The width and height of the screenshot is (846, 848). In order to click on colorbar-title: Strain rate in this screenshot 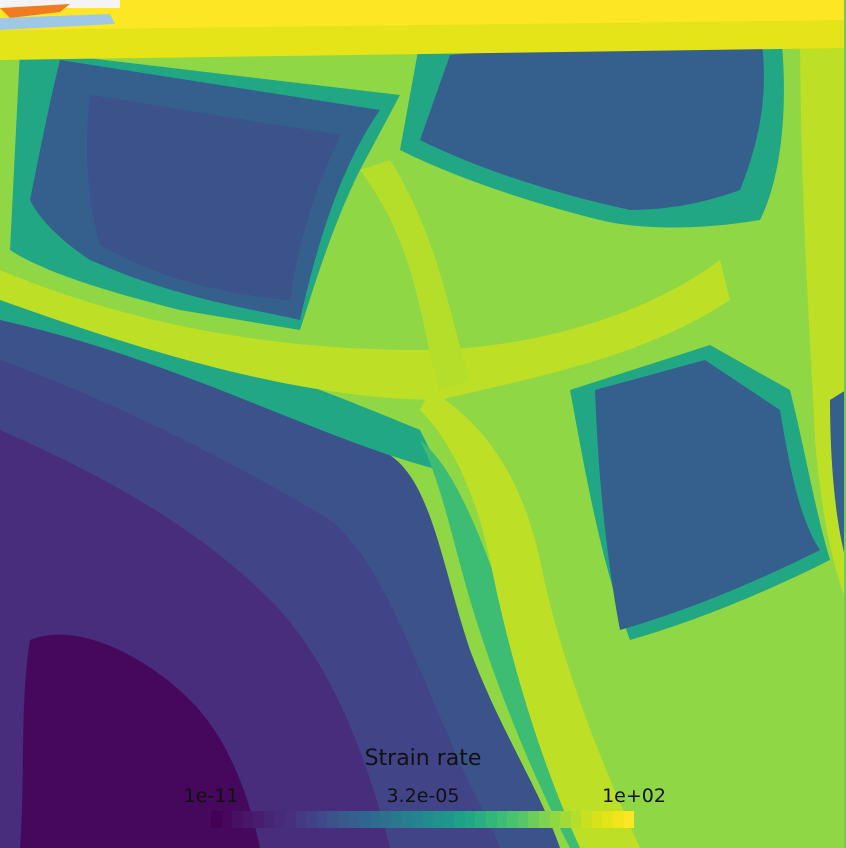, I will do `click(423, 758)`.